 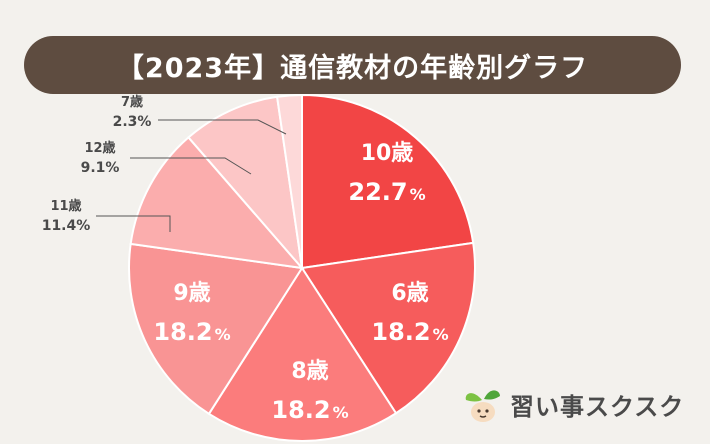 I want to click on slice-value-age-10: 22.7%, so click(x=386, y=192).